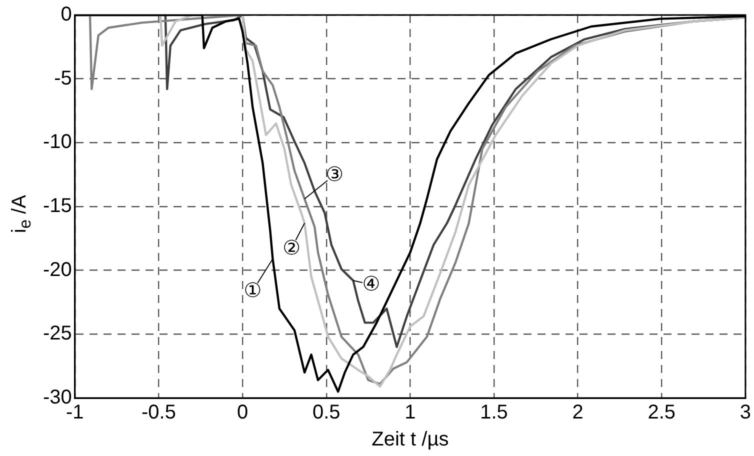 Image resolution: width=754 pixels, height=456 pixels. I want to click on x-axis-title: Zeit t /µs, so click(410, 439).